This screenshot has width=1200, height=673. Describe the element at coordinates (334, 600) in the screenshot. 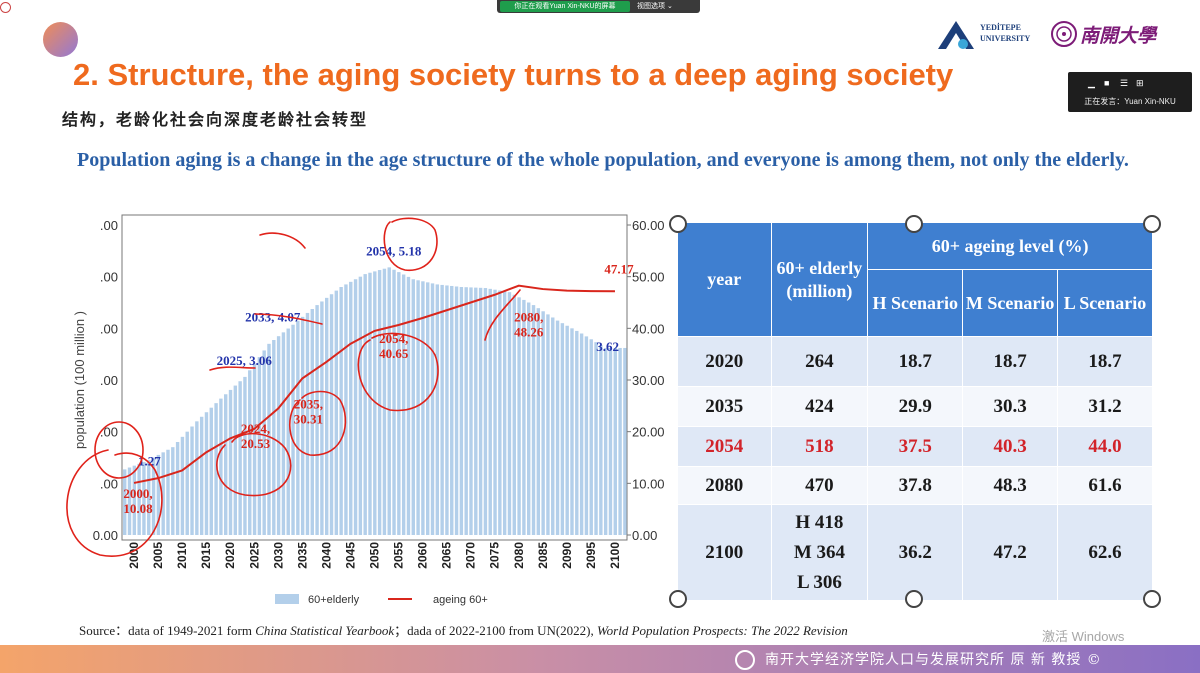

I see `legend-label-bars: 60+elderly` at that location.